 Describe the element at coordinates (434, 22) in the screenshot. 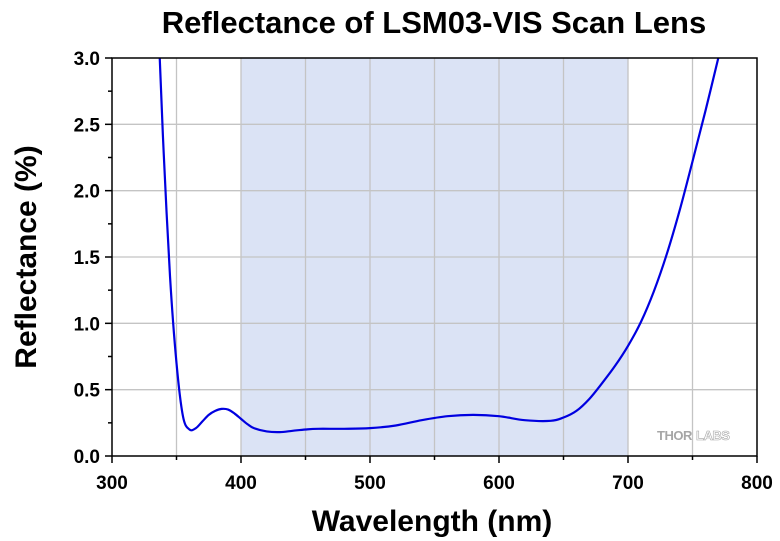

I see `chart-title: Reflectance of LSM03-VIS Scan Lens` at that location.